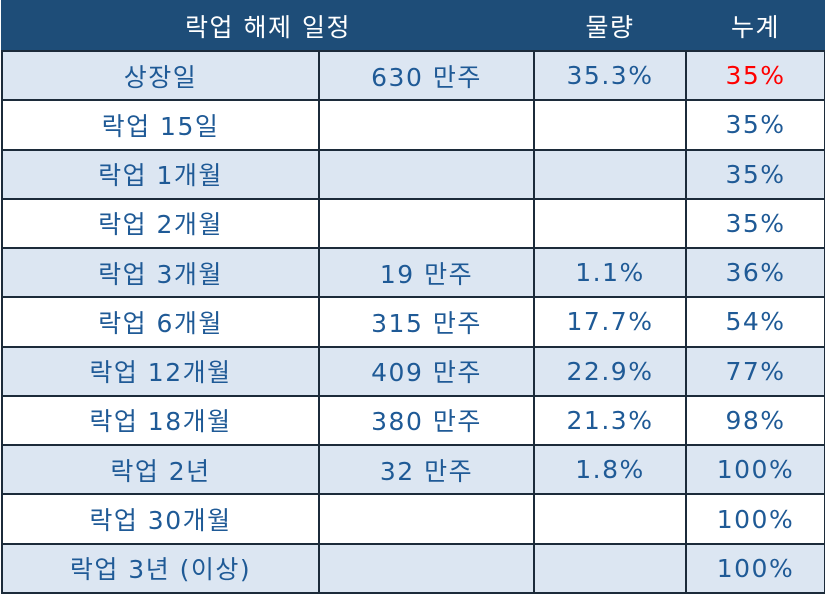  I want to click on cumulative-cell: 98%, so click(755, 420).